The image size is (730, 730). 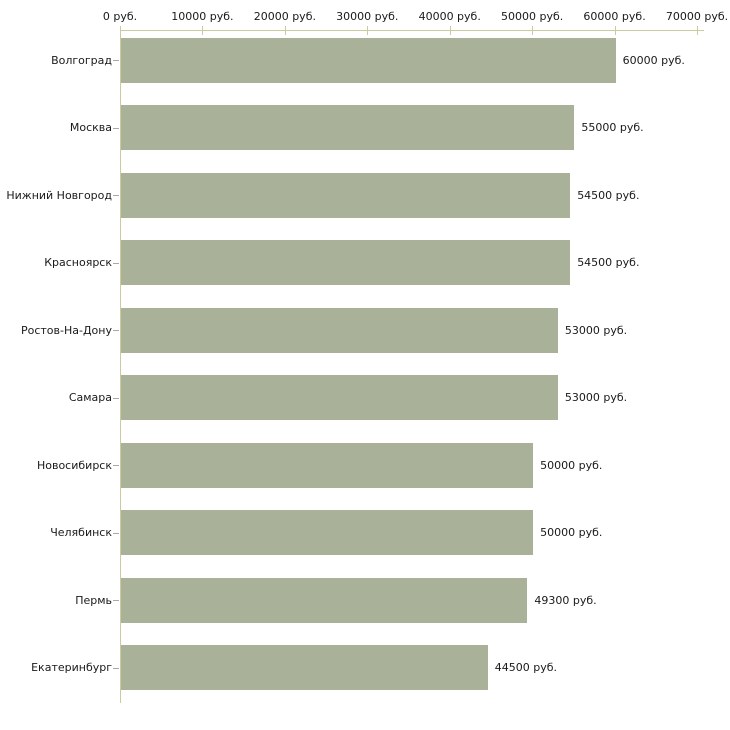 I want to click on bar-line: 55000 руб., so click(x=423, y=127).